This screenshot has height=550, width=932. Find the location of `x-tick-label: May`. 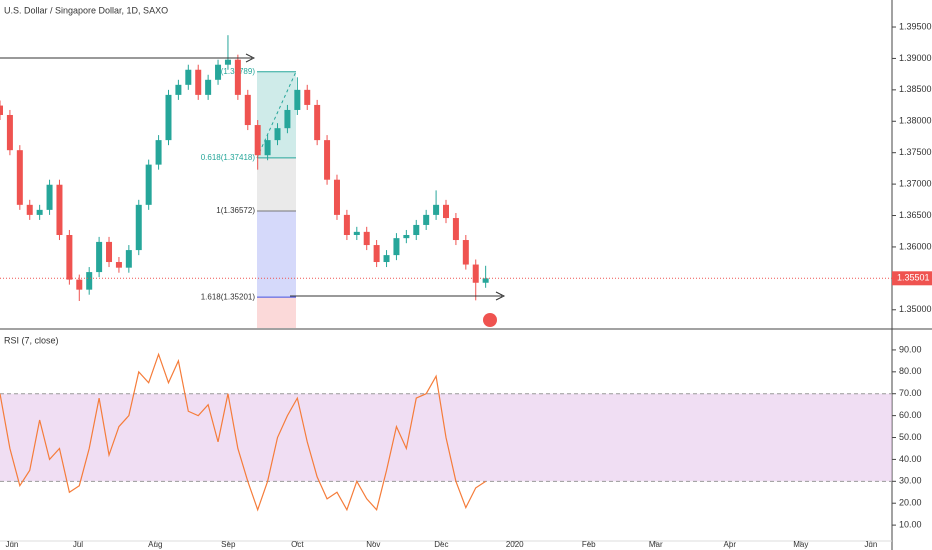

x-tick-label: May is located at coordinates (800, 544).